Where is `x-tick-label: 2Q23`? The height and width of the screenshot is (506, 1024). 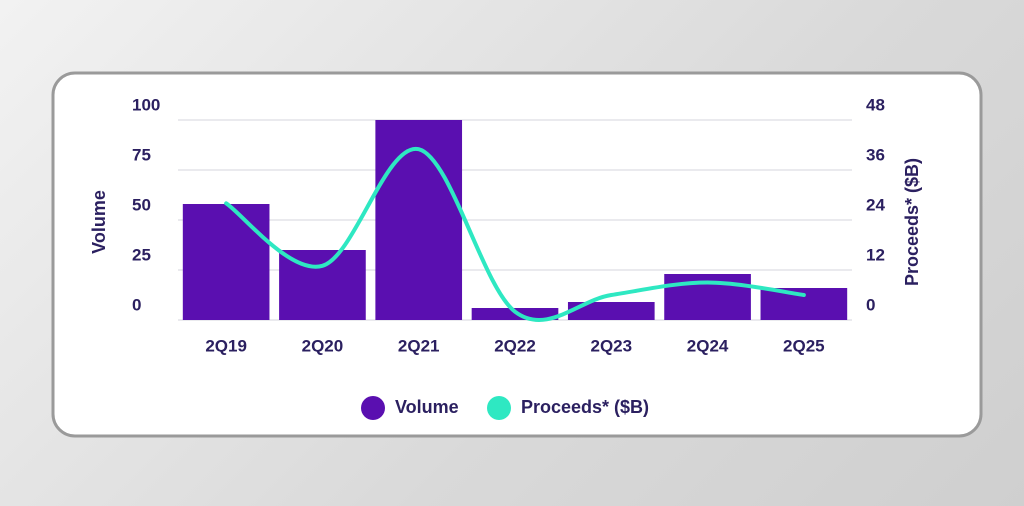
x-tick-label: 2Q23 is located at coordinates (611, 345).